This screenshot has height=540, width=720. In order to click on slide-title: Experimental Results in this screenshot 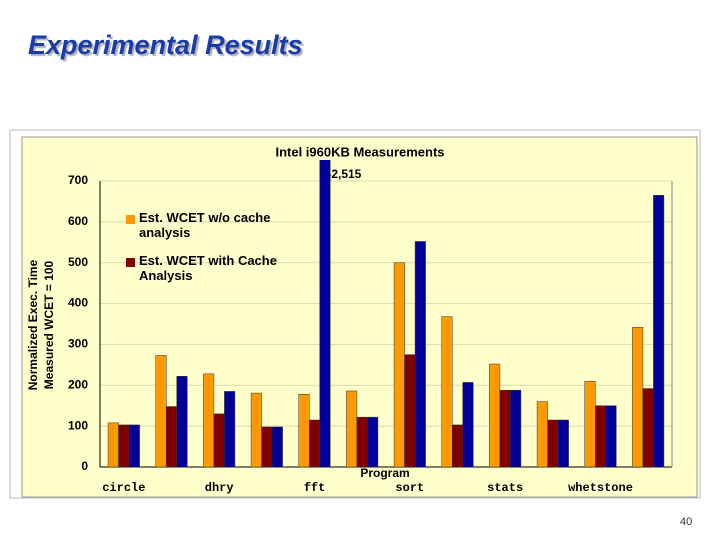, I will do `click(165, 45)`.